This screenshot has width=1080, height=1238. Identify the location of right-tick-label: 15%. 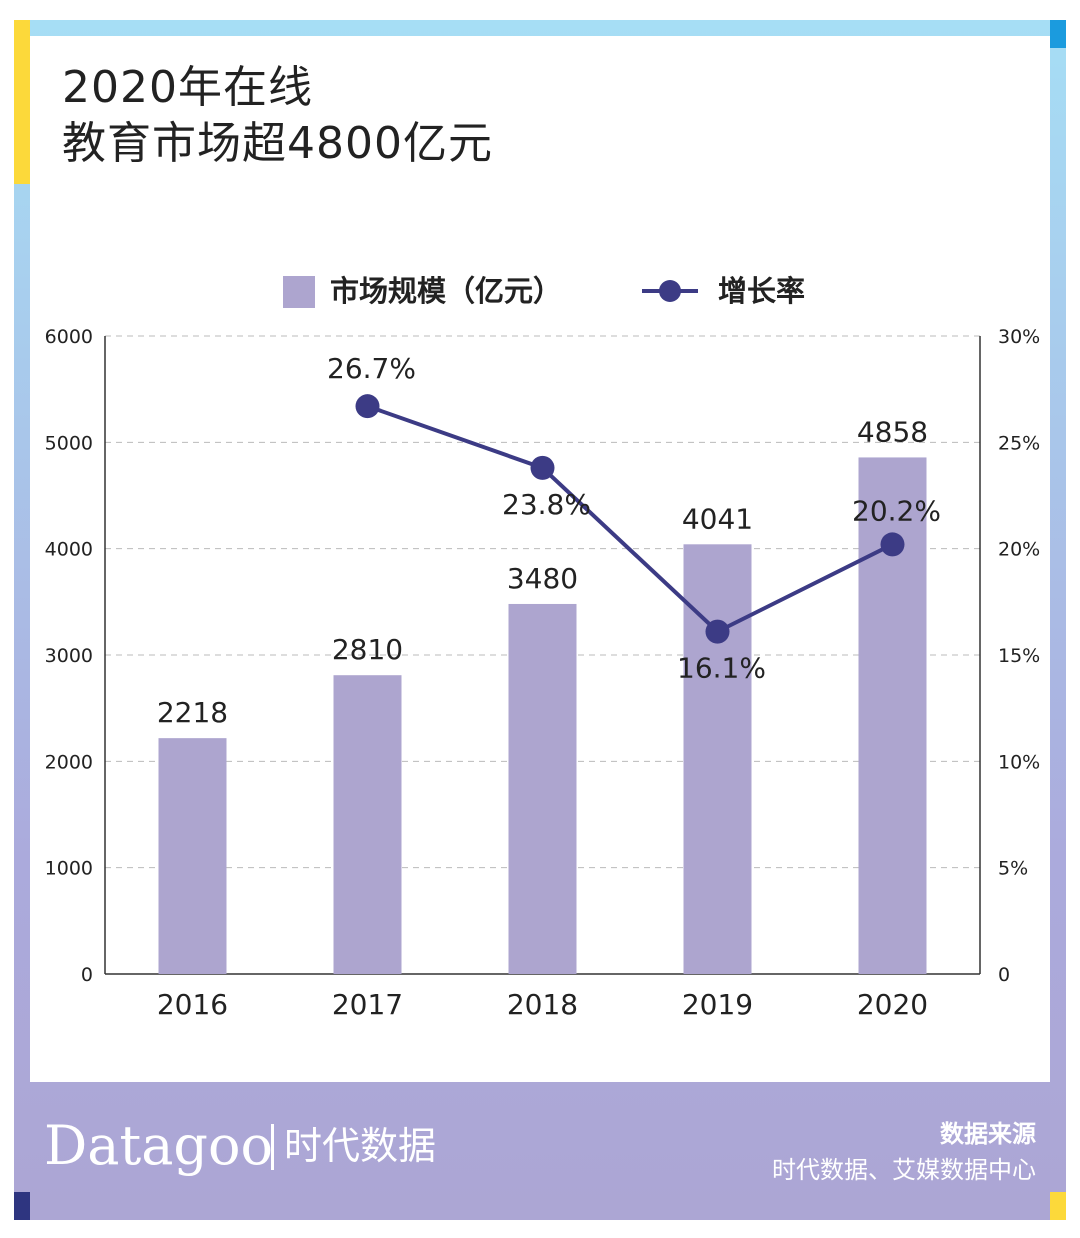
(1019, 656).